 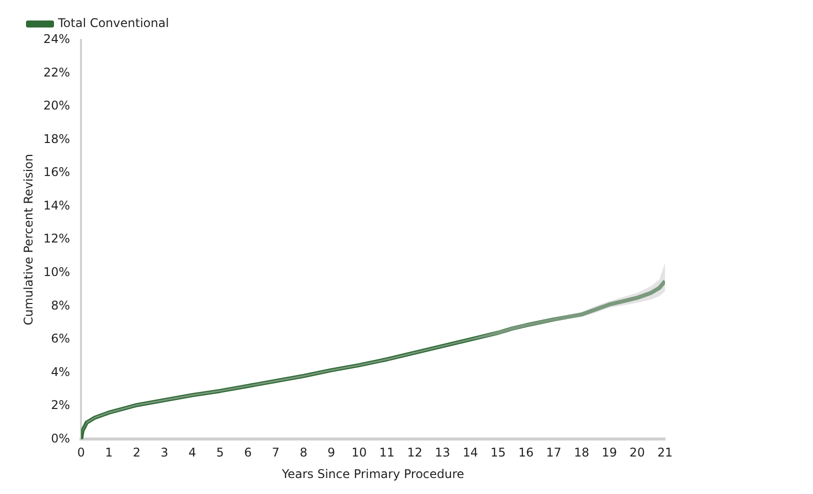 What do you see at coordinates (554, 453) in the screenshot?
I see `x-tick-label: 17` at bounding box center [554, 453].